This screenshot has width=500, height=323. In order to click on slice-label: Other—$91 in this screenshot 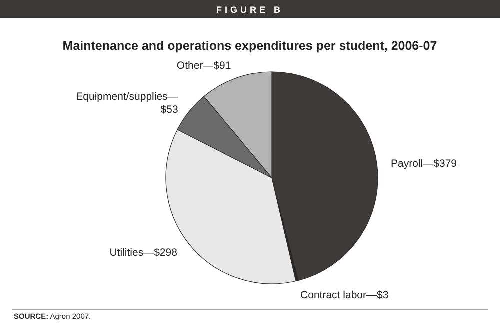, I will do `click(204, 66)`.